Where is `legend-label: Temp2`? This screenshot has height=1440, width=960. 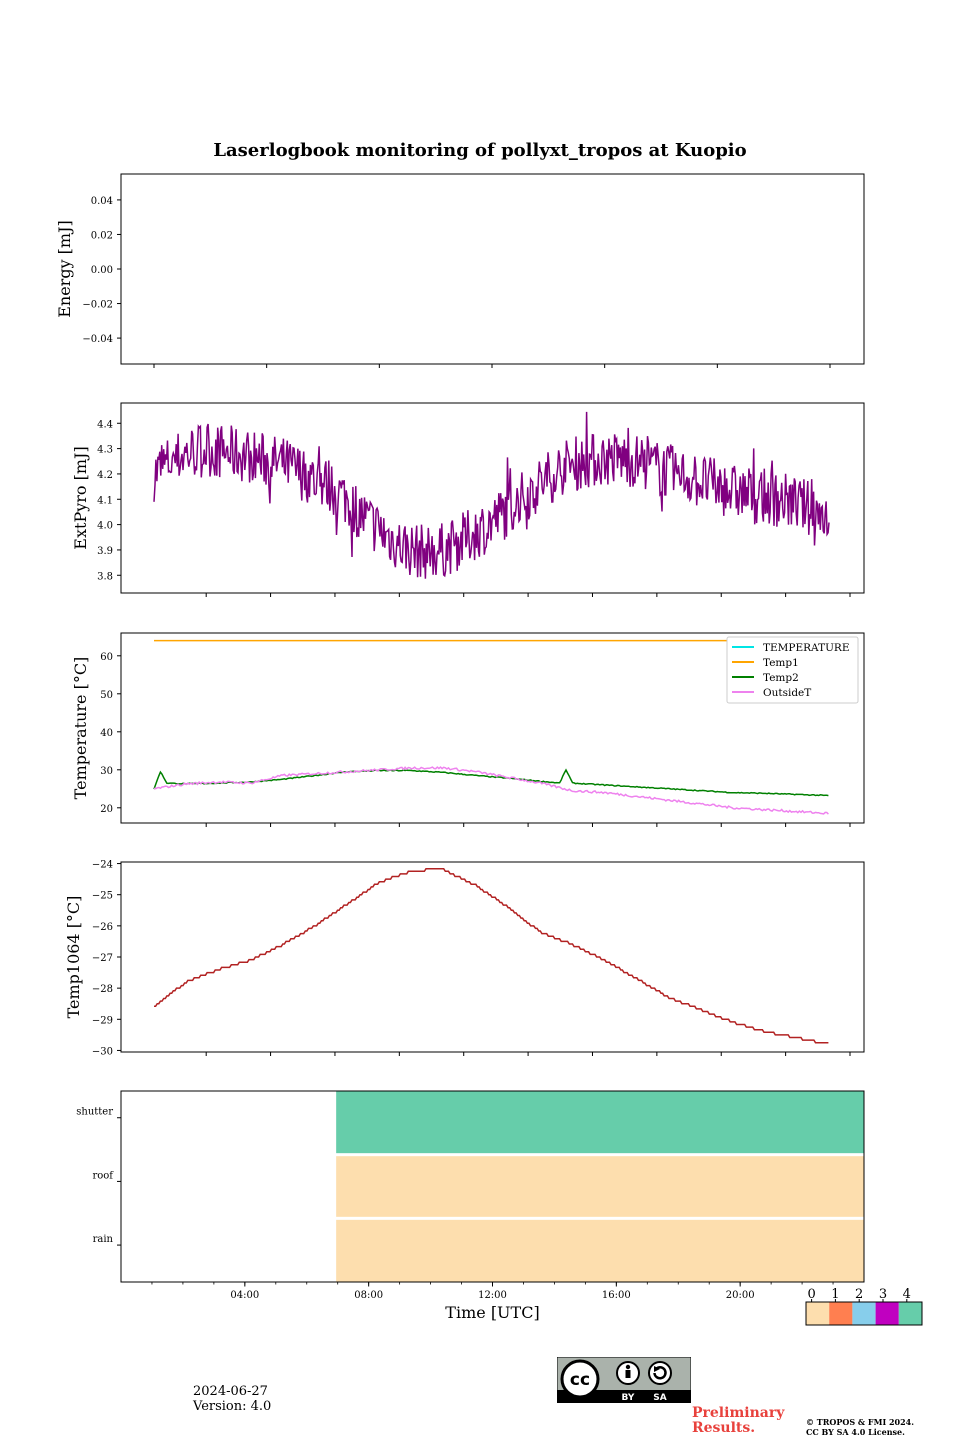
legend-label: Temp2 is located at coordinates (781, 678).